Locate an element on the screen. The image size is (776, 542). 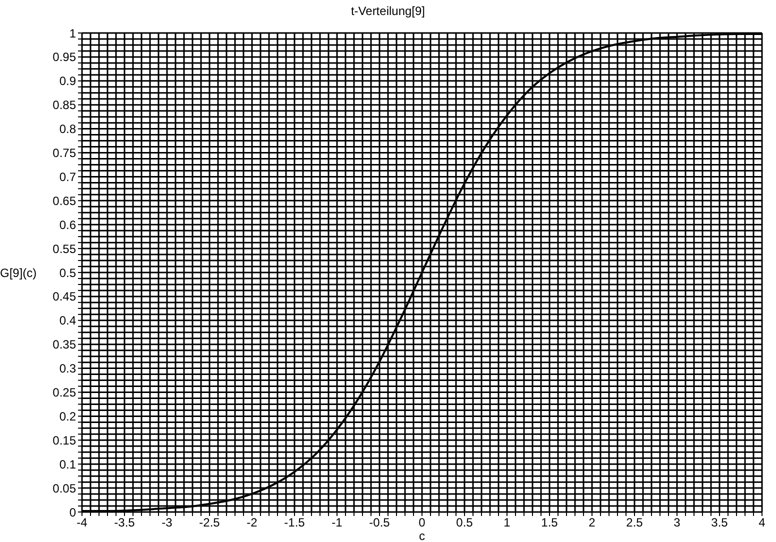
y-tick-label: 0 is located at coordinates (72, 512).